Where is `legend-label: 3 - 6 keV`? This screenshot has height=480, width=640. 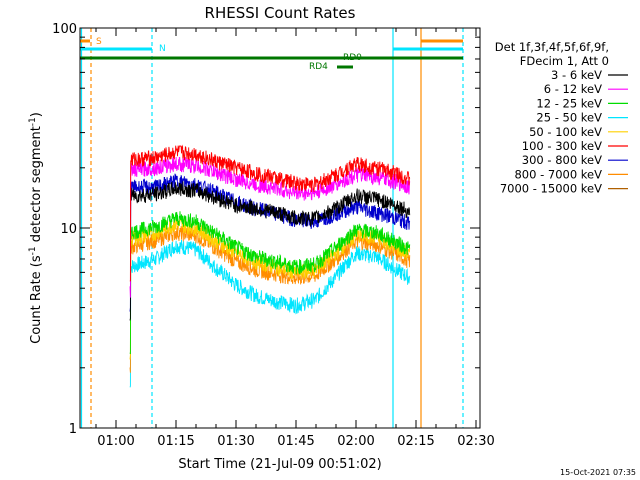 legend-label: 3 - 6 keV is located at coordinates (576, 75).